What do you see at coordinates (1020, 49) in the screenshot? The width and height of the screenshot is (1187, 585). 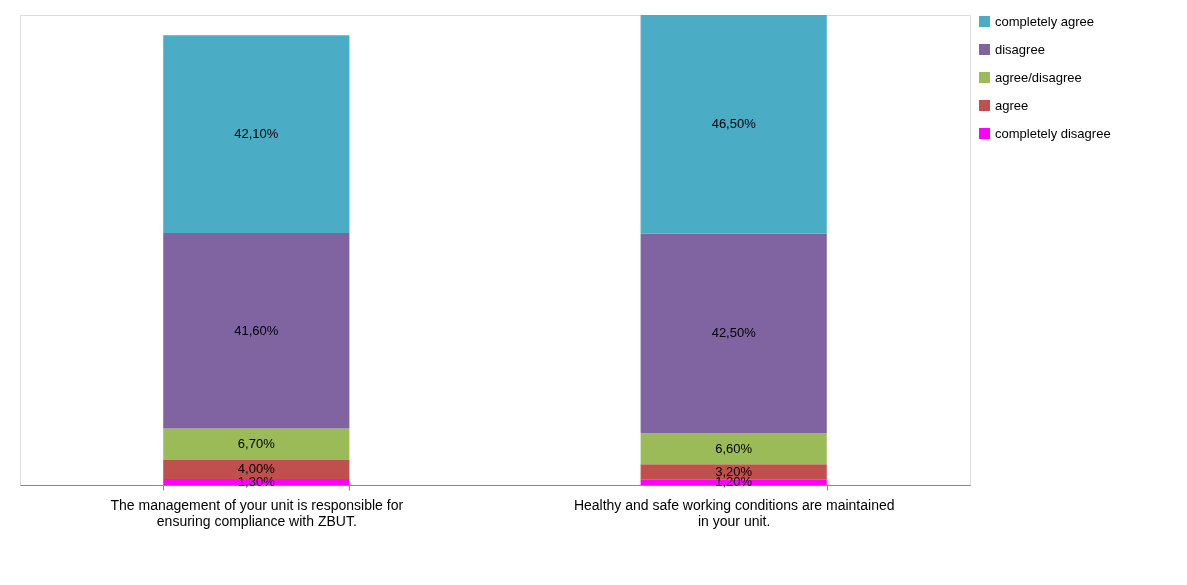 I see `legend-label: disagree` at bounding box center [1020, 49].